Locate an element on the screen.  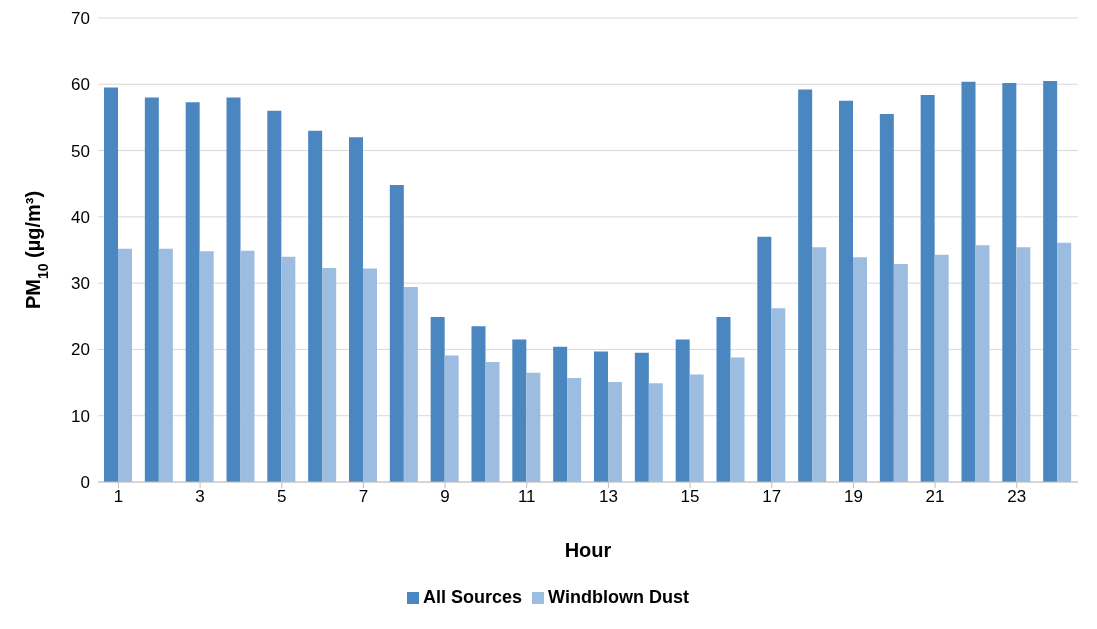
x-tick-label: 1 is located at coordinates (118, 497).